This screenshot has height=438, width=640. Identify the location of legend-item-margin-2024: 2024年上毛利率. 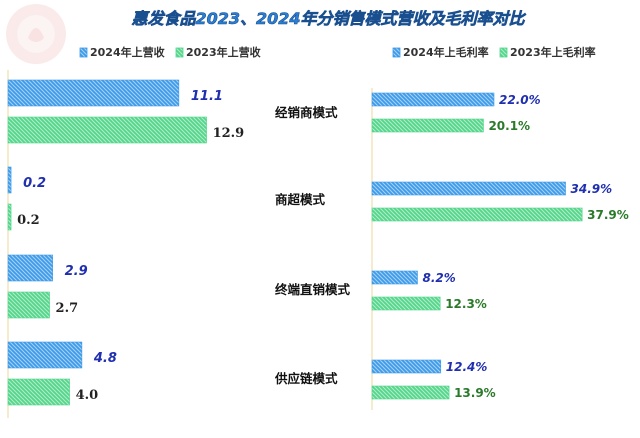
(440, 52).